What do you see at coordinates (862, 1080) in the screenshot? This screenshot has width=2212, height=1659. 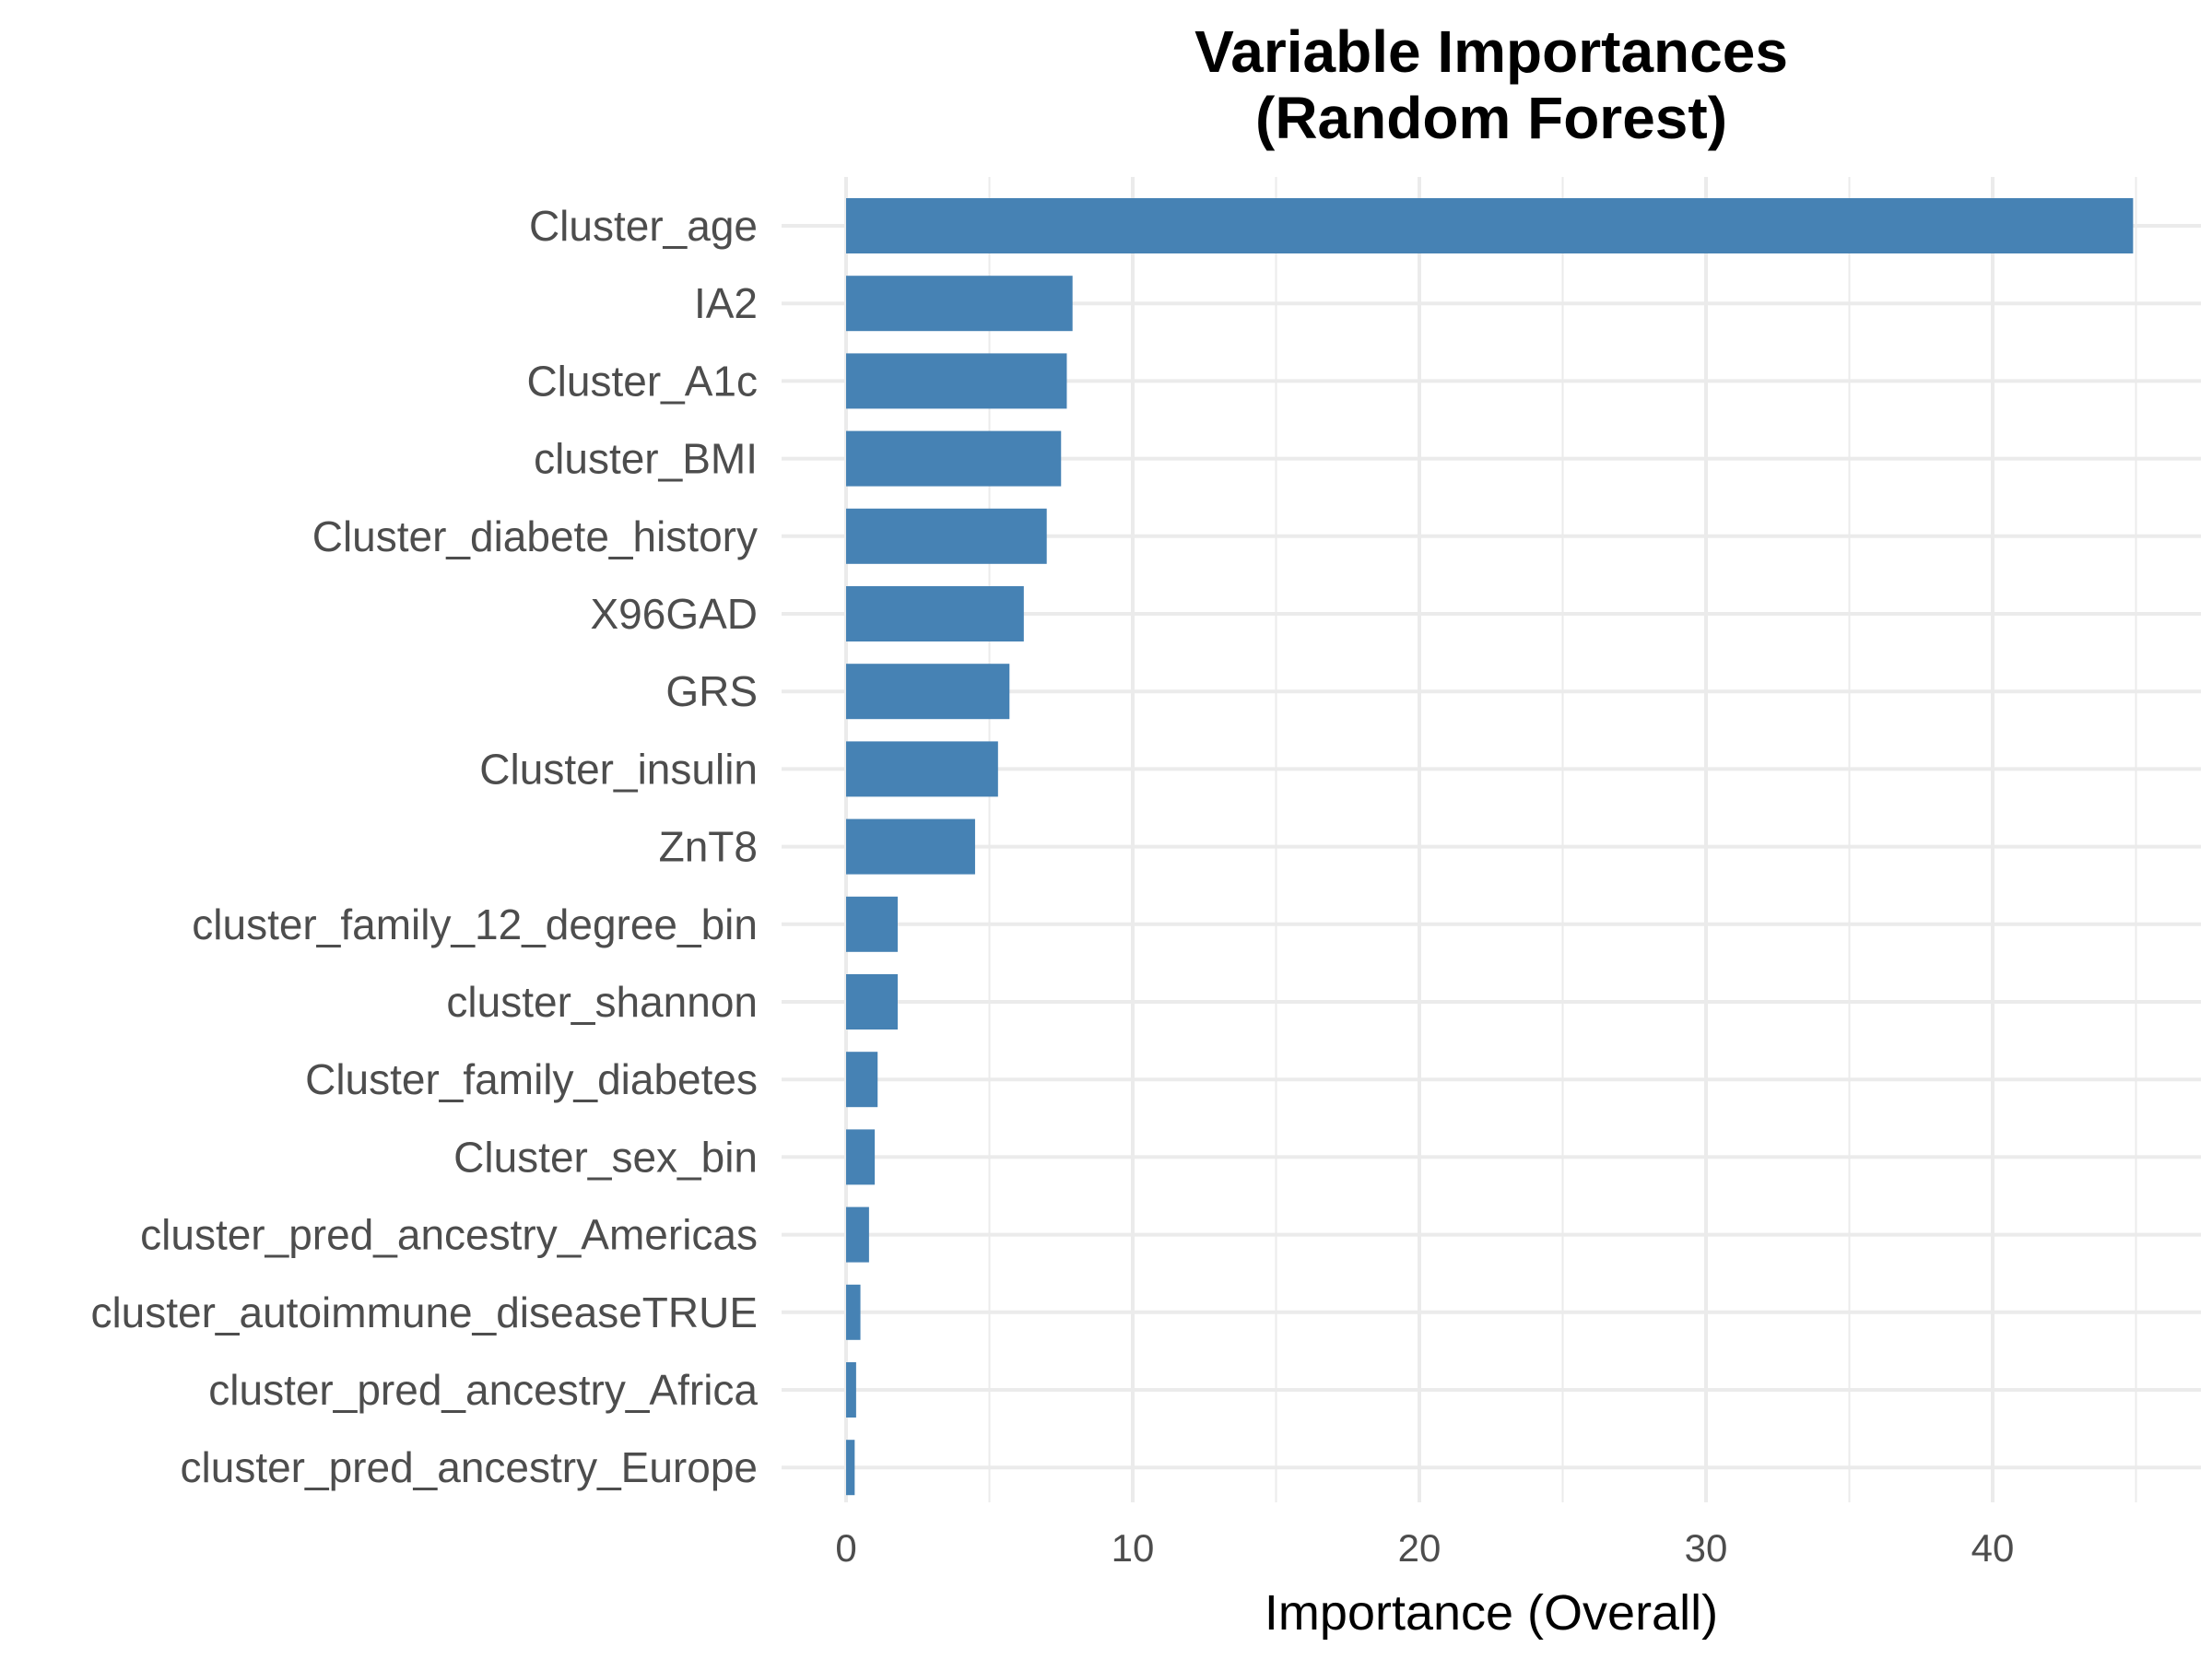 I see `bar-Cluster_family_diabetes` at bounding box center [862, 1080].